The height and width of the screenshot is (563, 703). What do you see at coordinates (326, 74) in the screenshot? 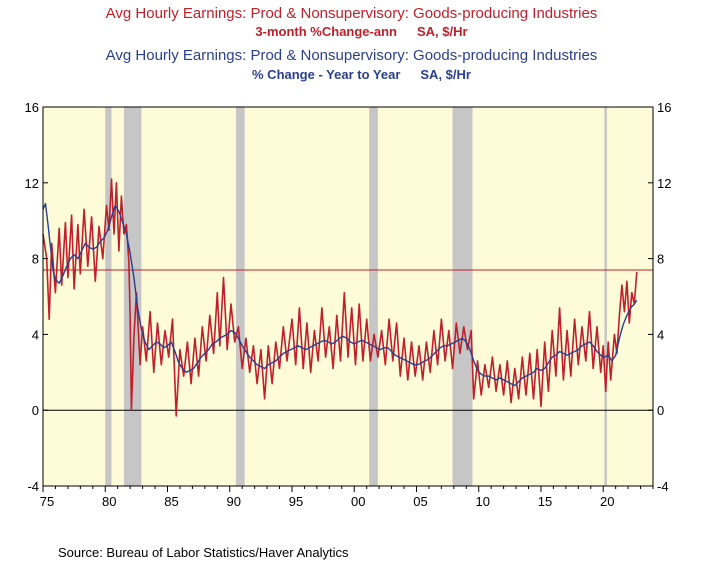
I see `series-2-measure: % Change - Year to Year` at bounding box center [326, 74].